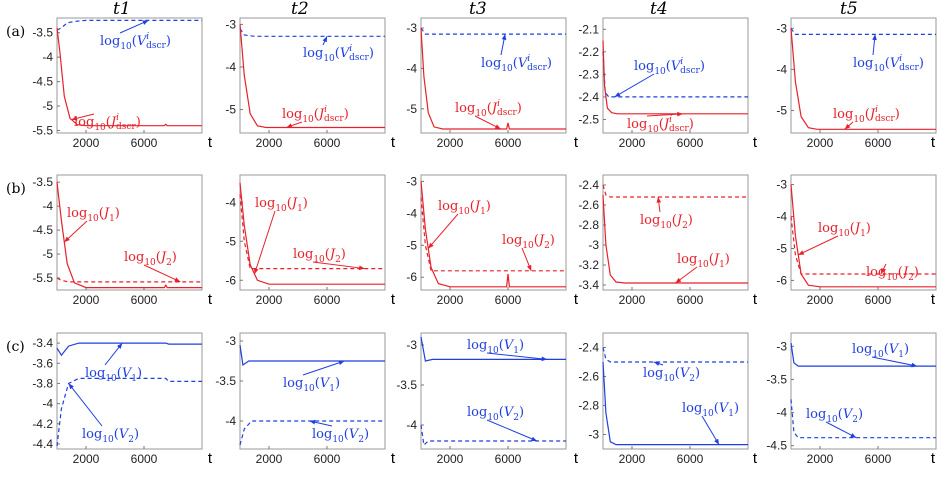 Image resolution: width=949 pixels, height=479 pixels. I want to click on panel-b-t2: -4 -5 -6 2000 6000 t log10(J1) log10(J2), so click(310, 241).